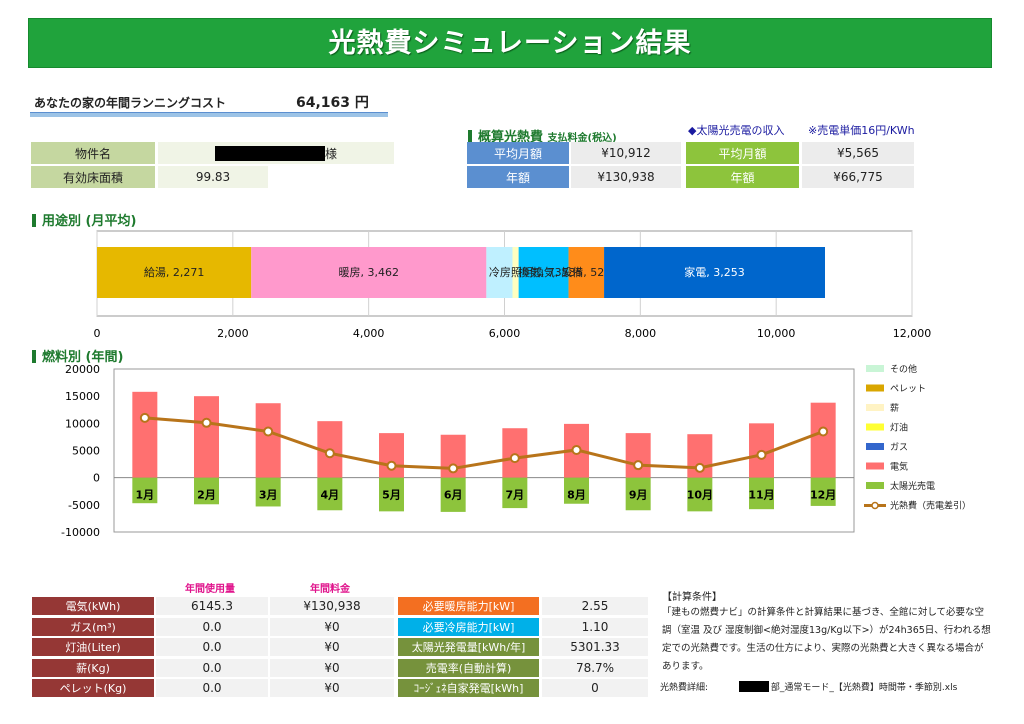  Describe the element at coordinates (83, 357) in the screenshot. I see `fuel-section-text: 燃料別 (年間)` at that location.